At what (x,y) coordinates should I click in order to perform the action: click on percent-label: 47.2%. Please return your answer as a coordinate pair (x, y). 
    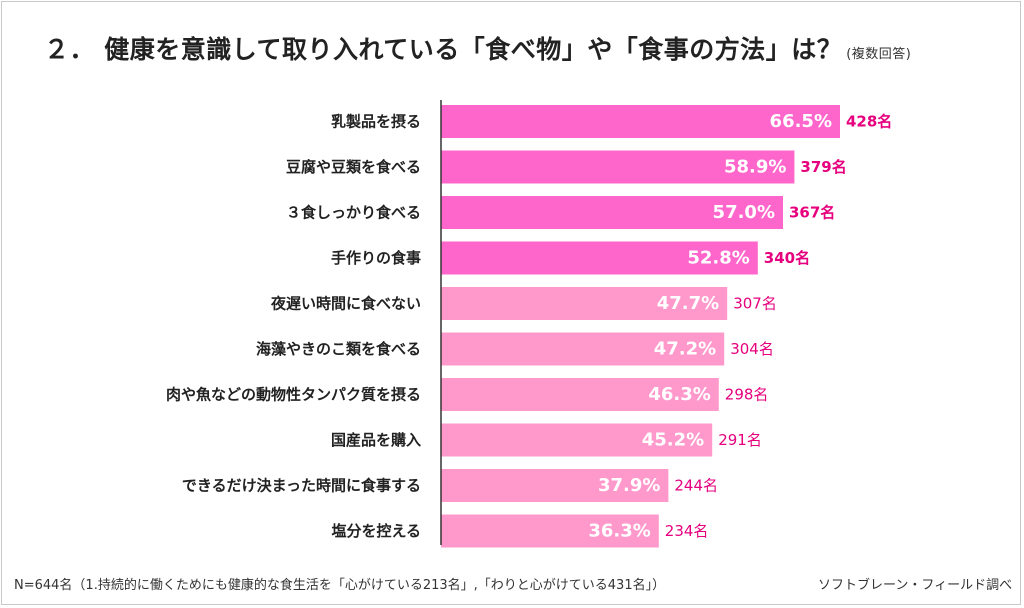
    Looking at the image, I should click on (685, 349).